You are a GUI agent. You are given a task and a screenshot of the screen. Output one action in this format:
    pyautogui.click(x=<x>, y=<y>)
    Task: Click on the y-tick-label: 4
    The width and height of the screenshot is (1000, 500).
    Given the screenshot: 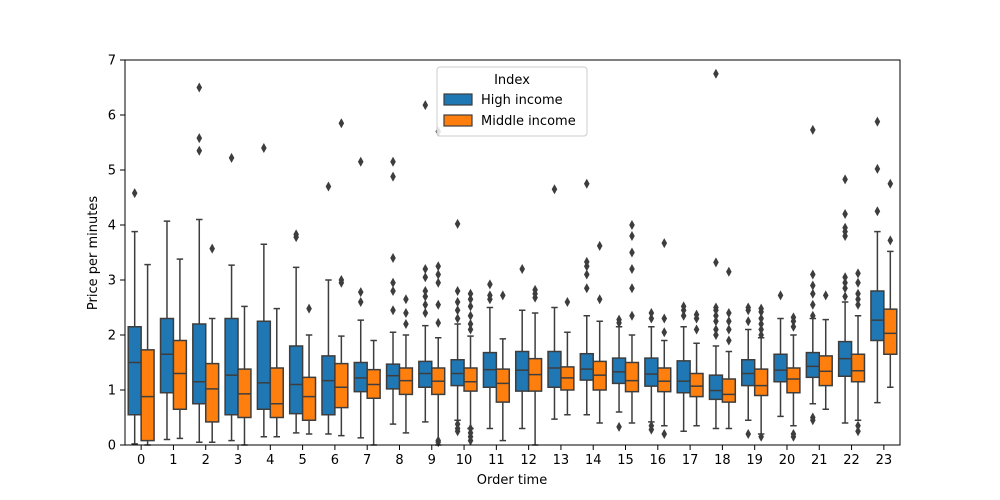 What is the action you would take?
    pyautogui.click(x=112, y=226)
    